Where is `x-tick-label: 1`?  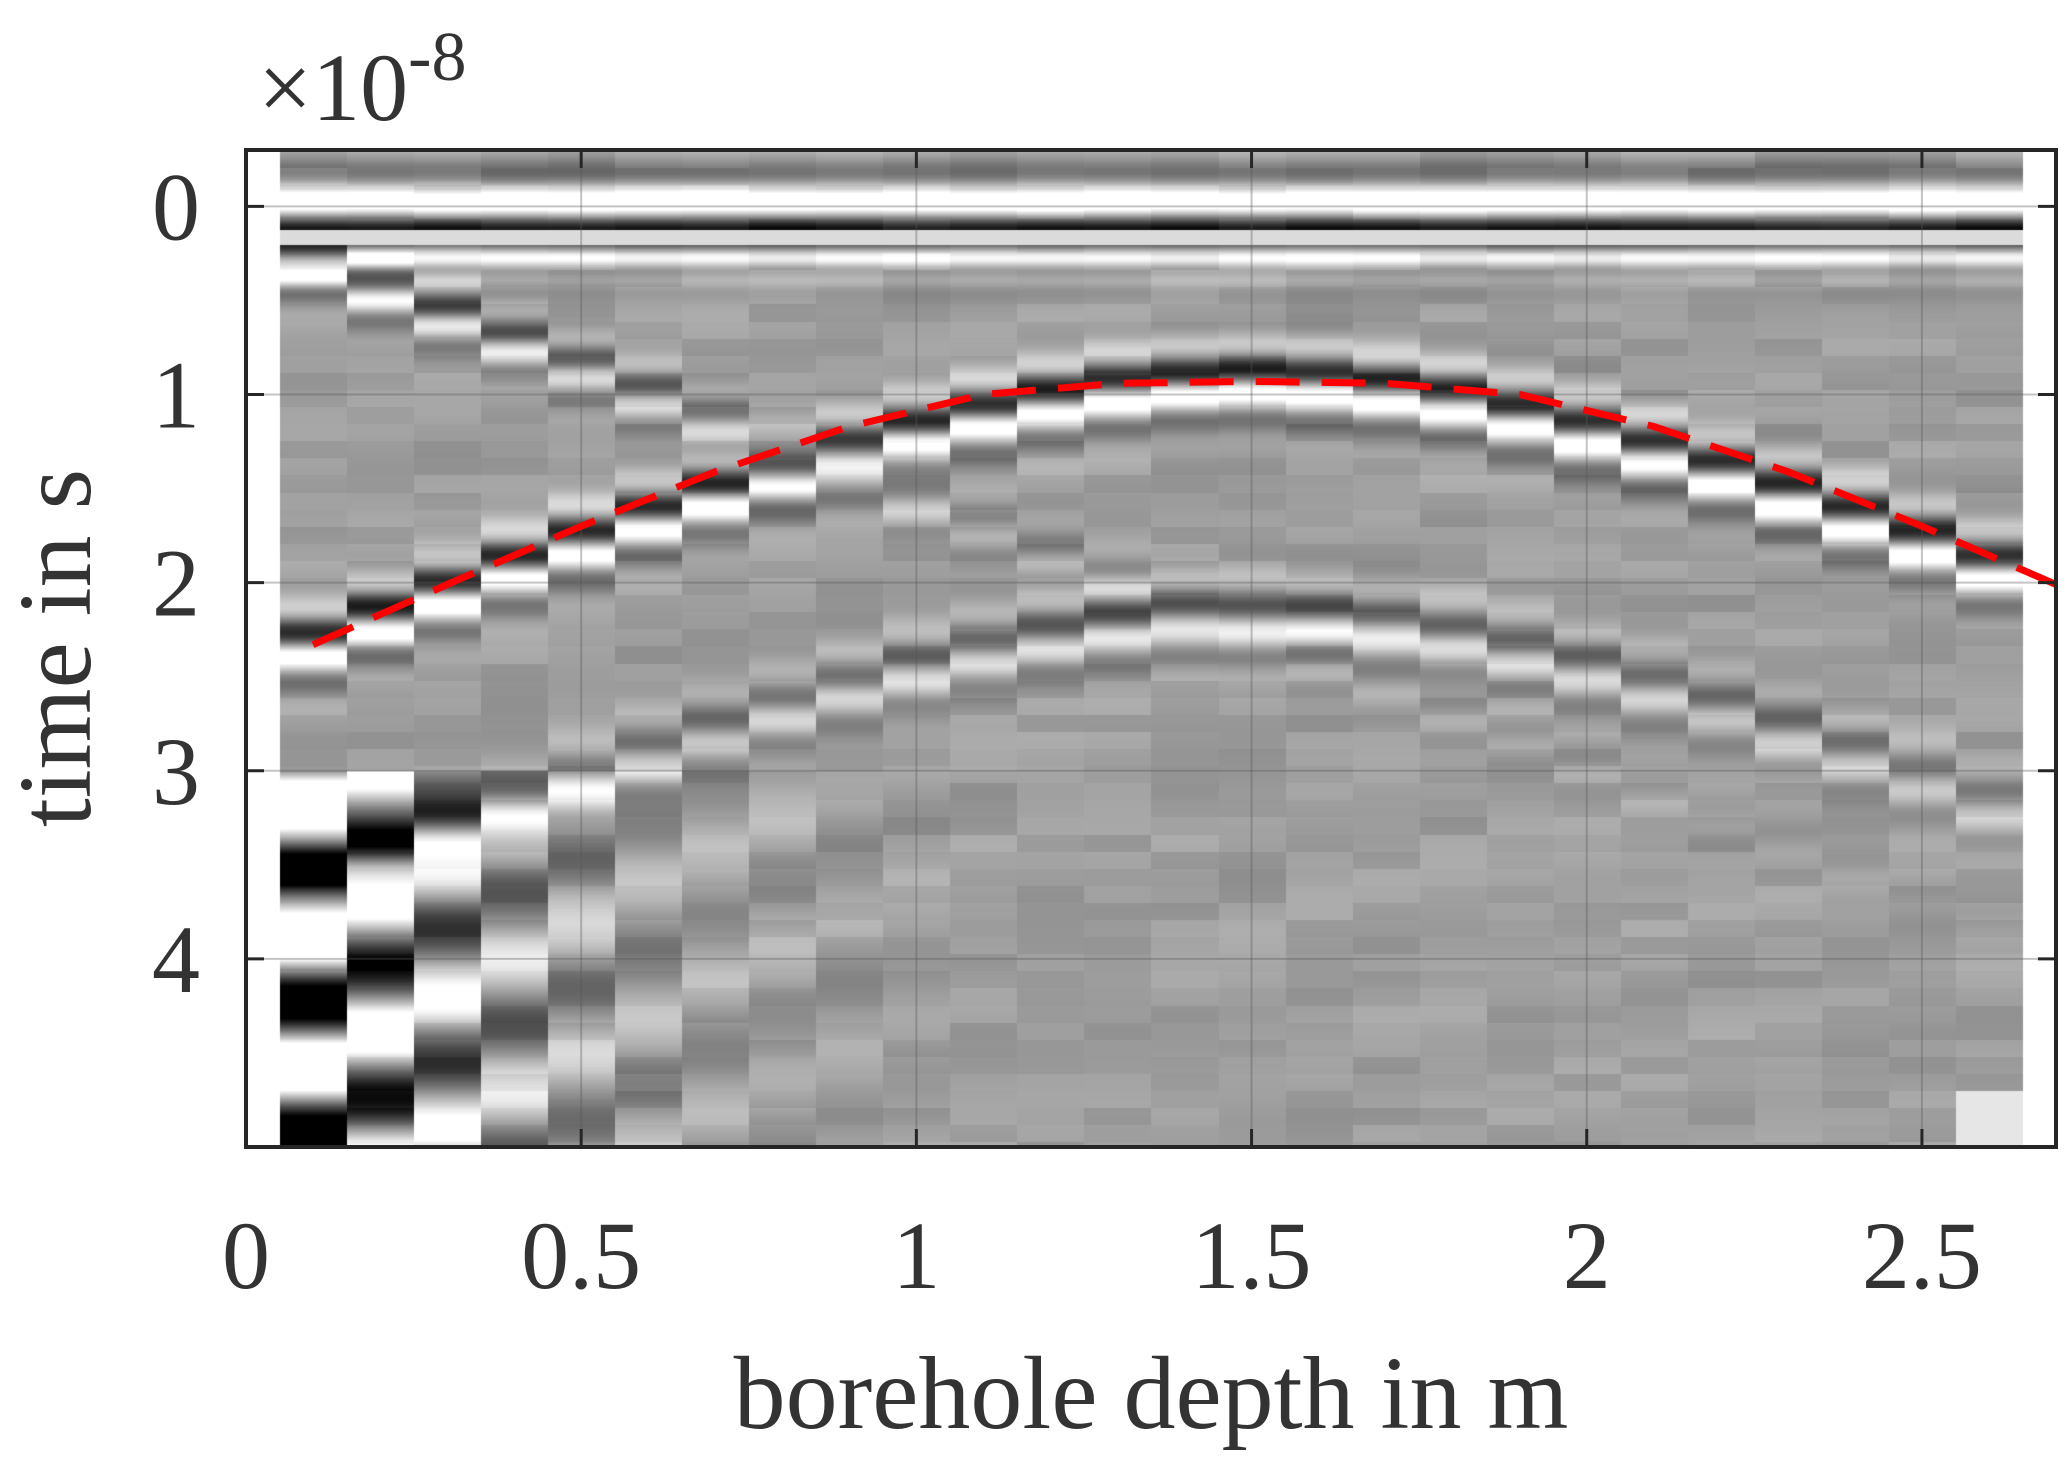 x-tick-label: 1 is located at coordinates (916, 1255).